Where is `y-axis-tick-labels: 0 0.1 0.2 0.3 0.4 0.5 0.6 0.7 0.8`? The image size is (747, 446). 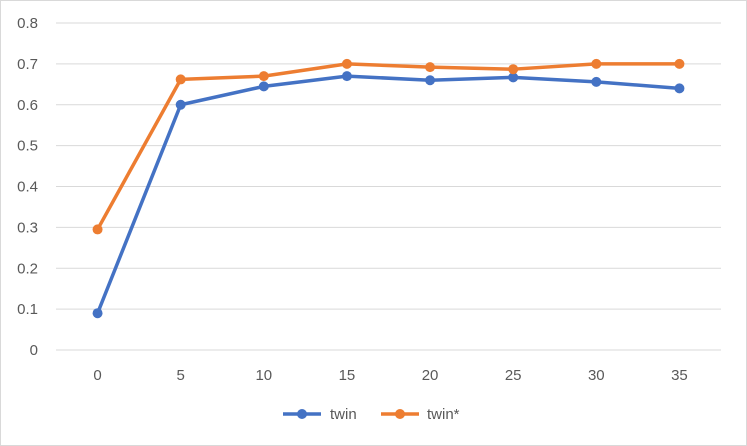 y-axis-tick-labels: 0 0.1 0.2 0.3 0.4 0.5 0.6 0.7 0.8 is located at coordinates (27, 187).